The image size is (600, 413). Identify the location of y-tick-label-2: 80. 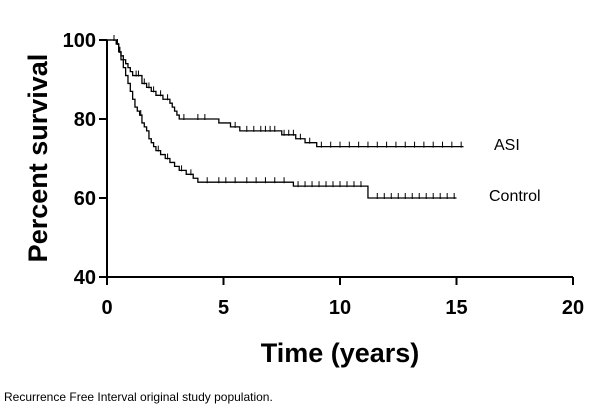
(85, 120).